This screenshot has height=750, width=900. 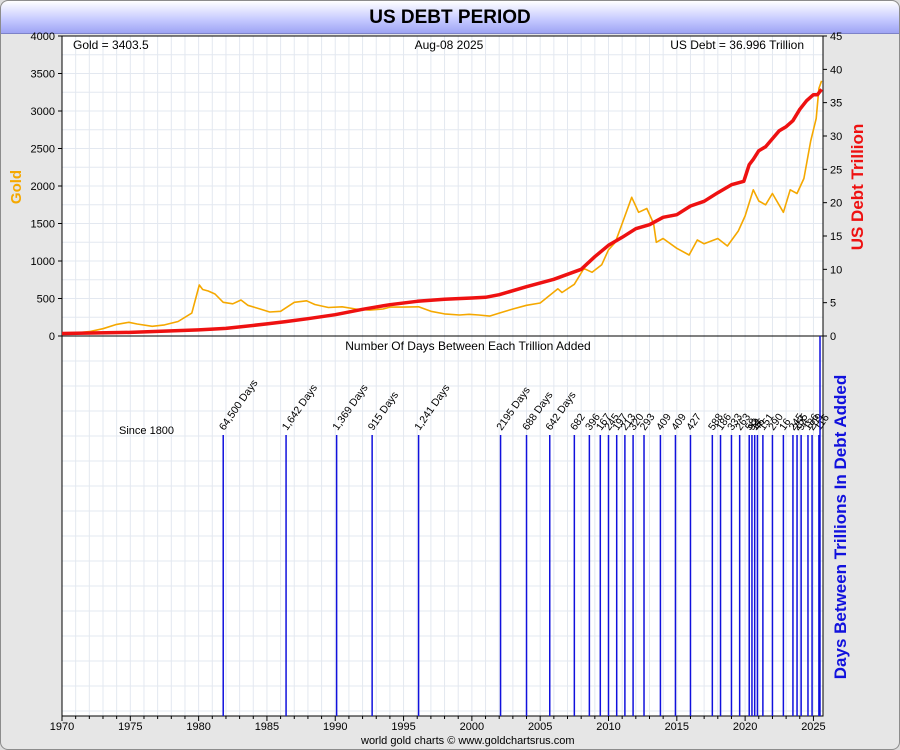 What do you see at coordinates (472, 727) in the screenshot?
I see `x-tick-label: 2000` at bounding box center [472, 727].